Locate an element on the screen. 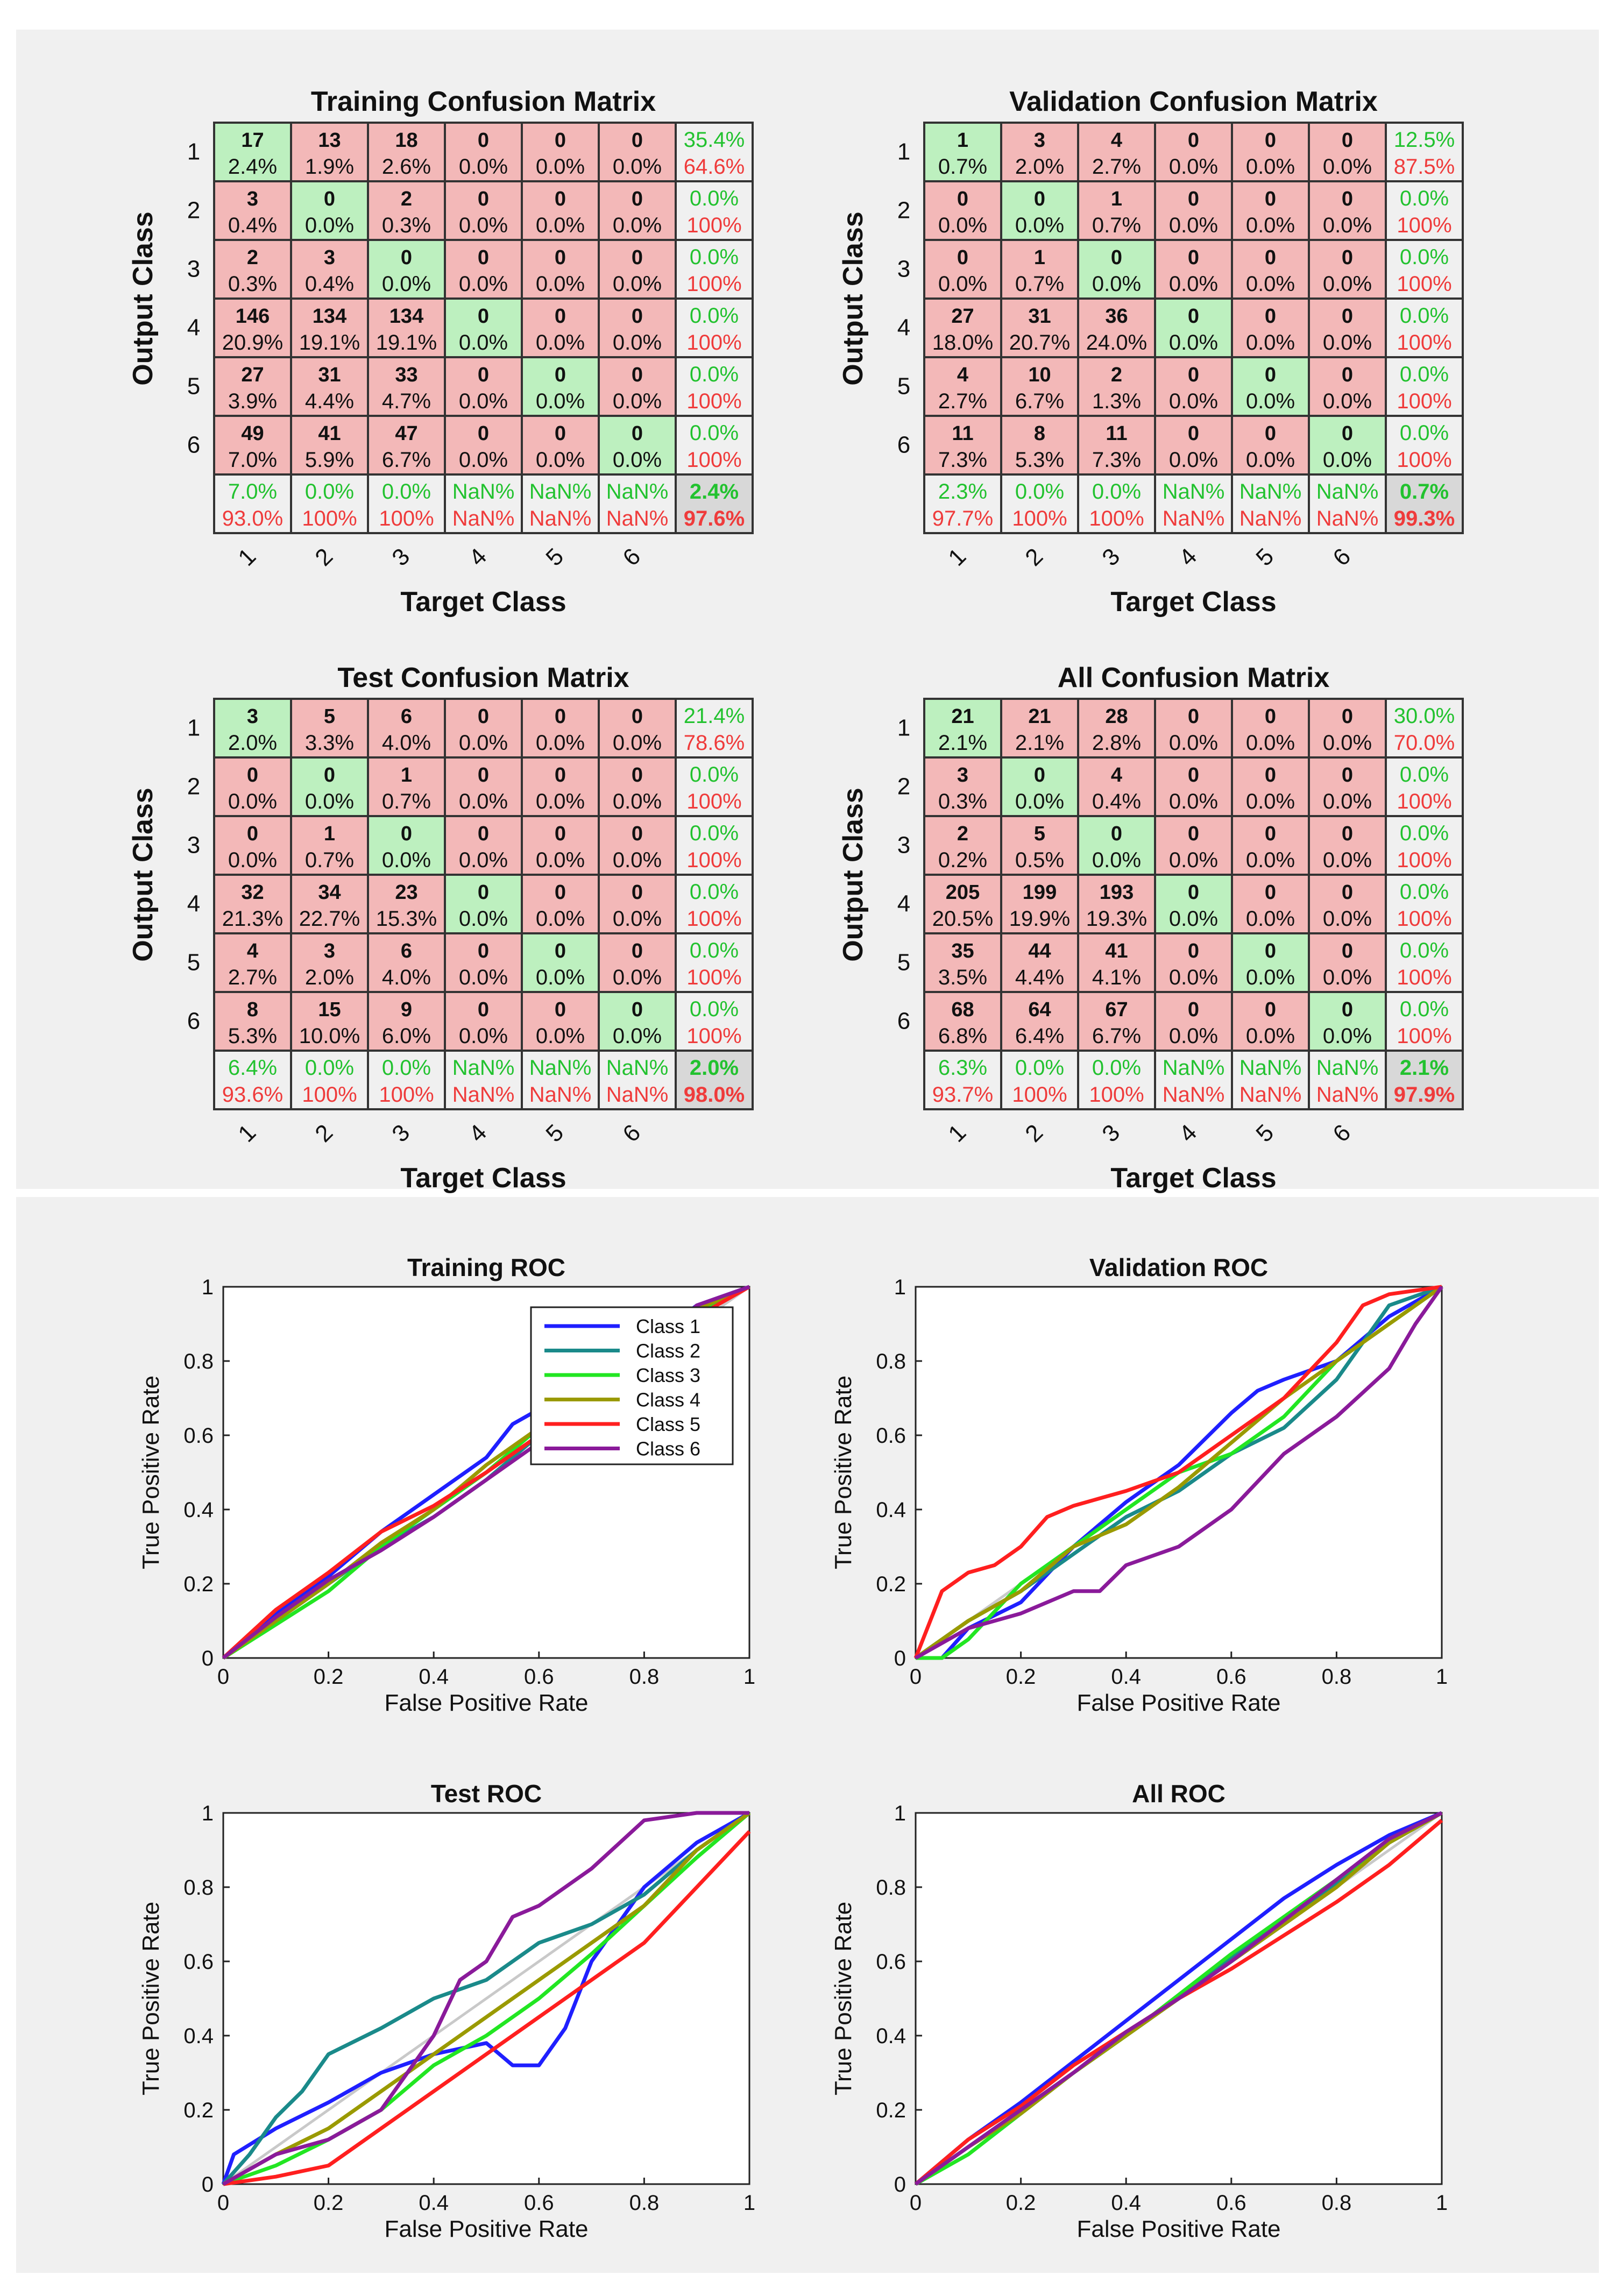 The height and width of the screenshot is (2296, 1615). cell-count: 11 is located at coordinates (962, 433).